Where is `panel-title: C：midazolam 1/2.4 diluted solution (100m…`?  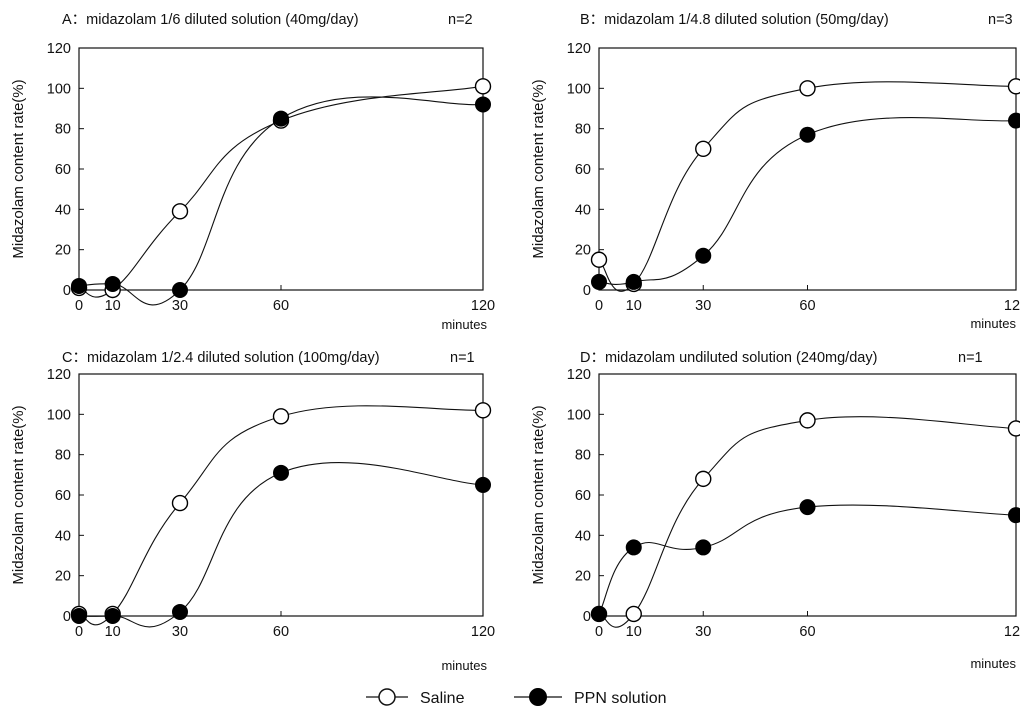 panel-title: C：midazolam 1/2.4 diluted solution (100m… is located at coordinates (221, 358).